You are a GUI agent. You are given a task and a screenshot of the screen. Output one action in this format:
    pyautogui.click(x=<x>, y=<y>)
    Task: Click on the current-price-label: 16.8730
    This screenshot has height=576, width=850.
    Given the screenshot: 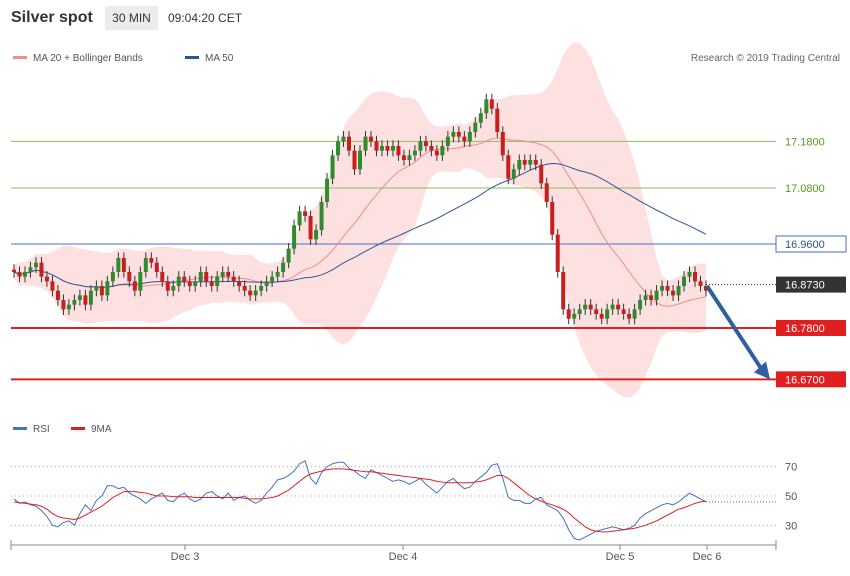 What is the action you would take?
    pyautogui.click(x=805, y=286)
    